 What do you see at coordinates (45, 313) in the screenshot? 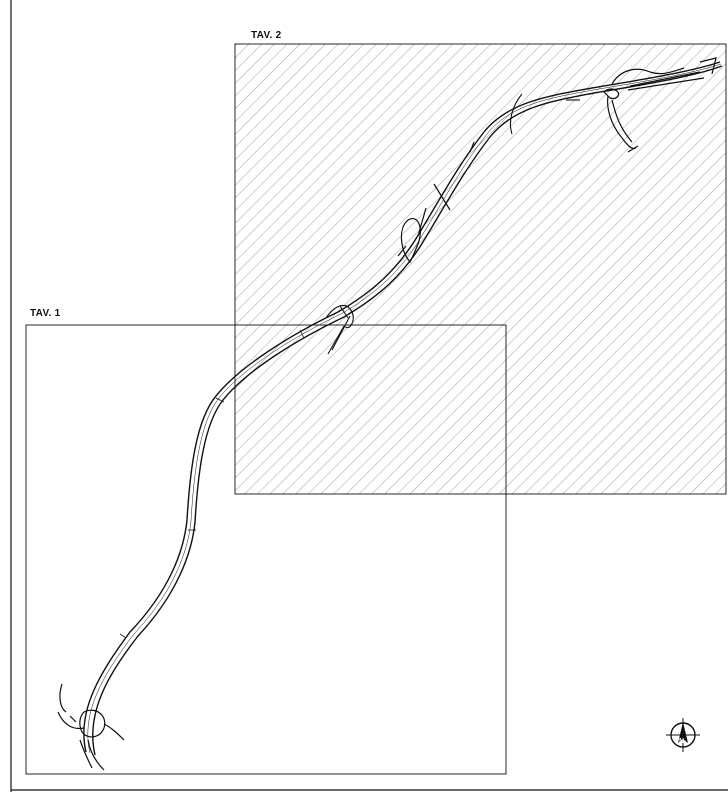
I see `sheet-tav1-label: TAV. 1` at bounding box center [45, 313].